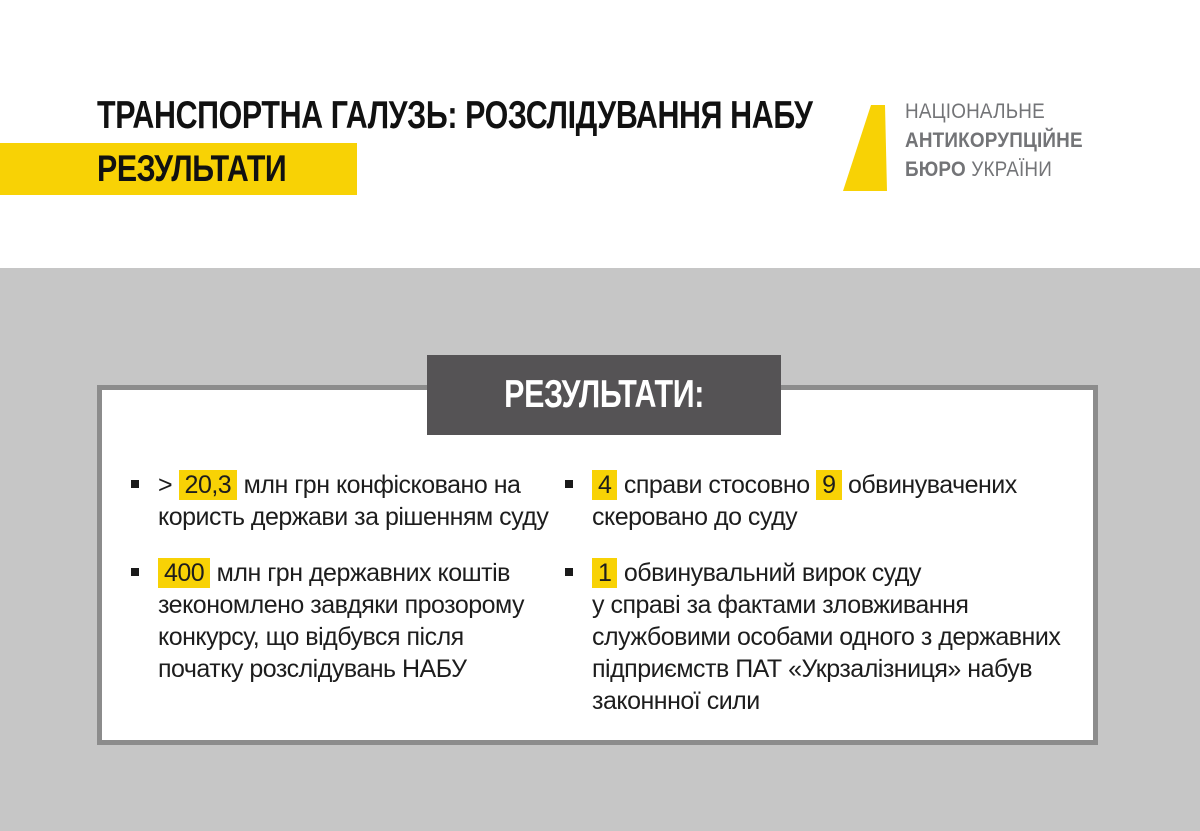 This screenshot has height=831, width=1200. Describe the element at coordinates (192, 168) in the screenshot. I see `subtitle-text: РЕЗУЛЬТАТИ` at that location.